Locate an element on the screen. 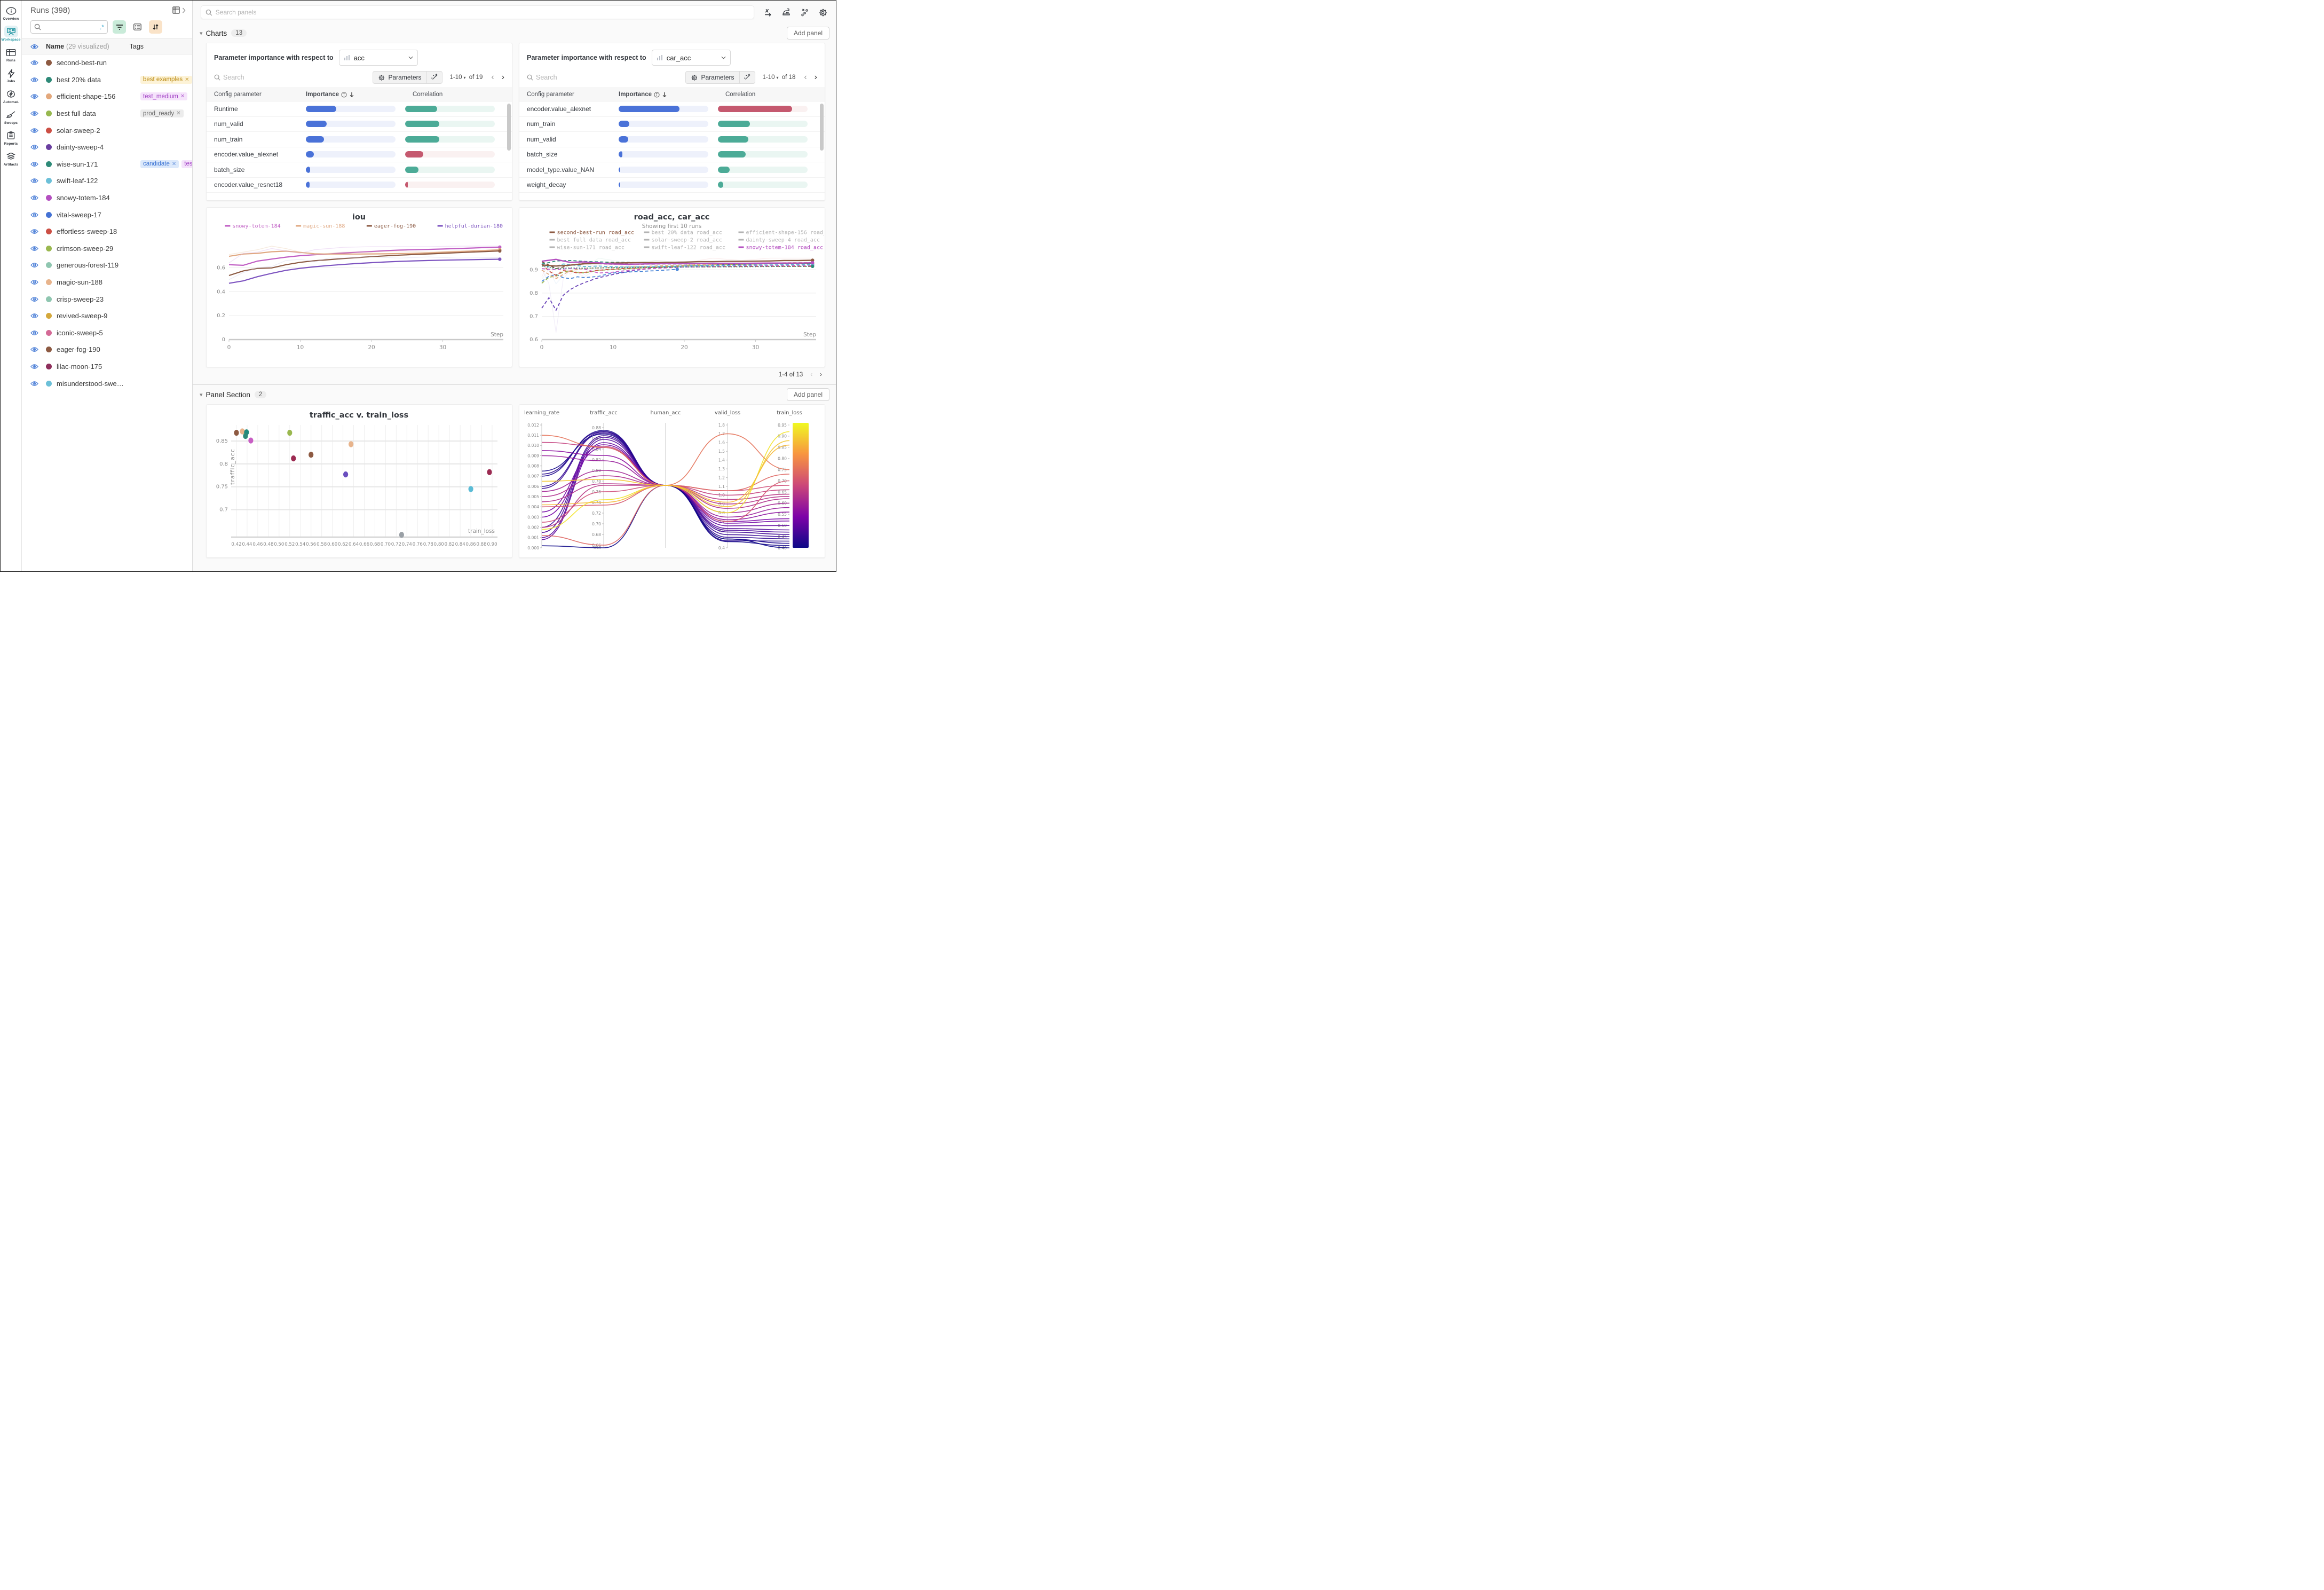 This screenshot has width=2324, height=1590. tags-column-header: Tags is located at coordinates (136, 46).